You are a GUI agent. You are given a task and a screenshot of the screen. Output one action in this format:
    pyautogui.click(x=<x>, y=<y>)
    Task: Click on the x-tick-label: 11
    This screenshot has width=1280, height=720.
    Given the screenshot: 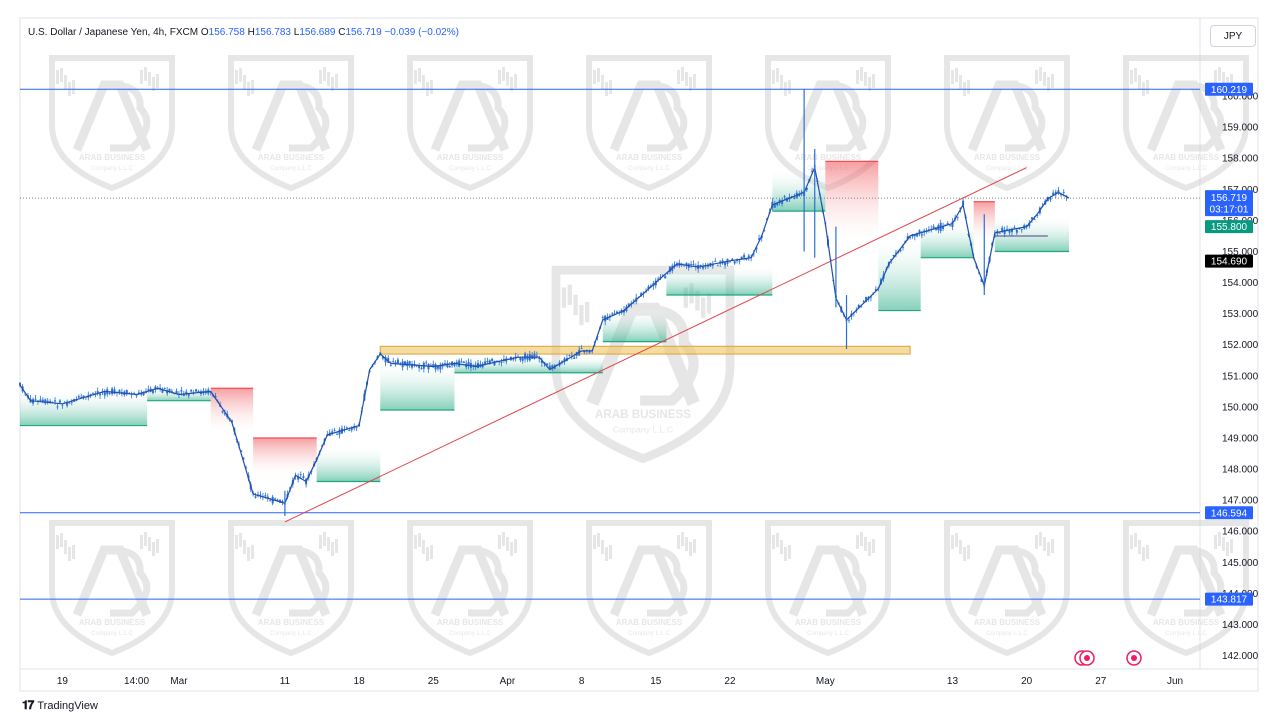 What is the action you would take?
    pyautogui.click(x=285, y=681)
    